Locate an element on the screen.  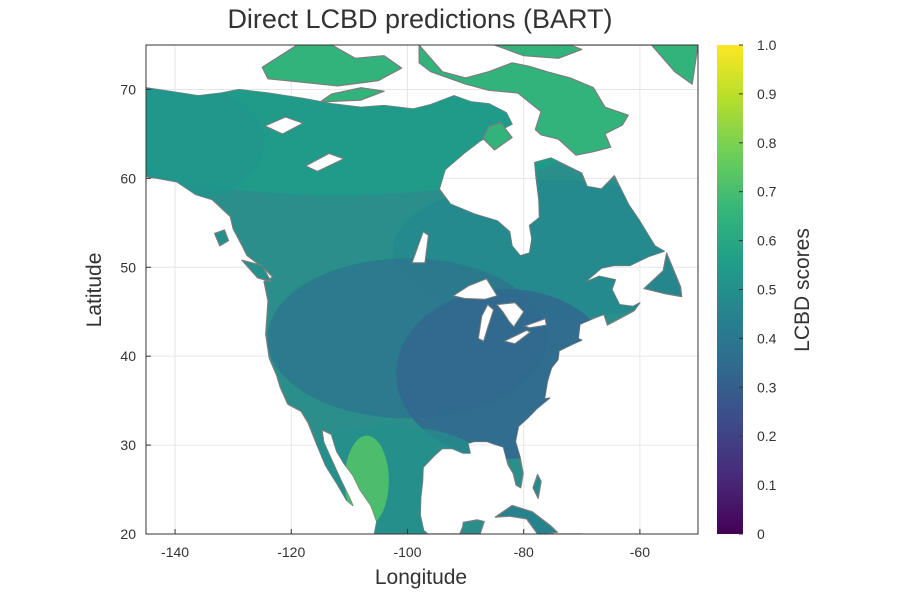
colorbar is located at coordinates (730, 289).